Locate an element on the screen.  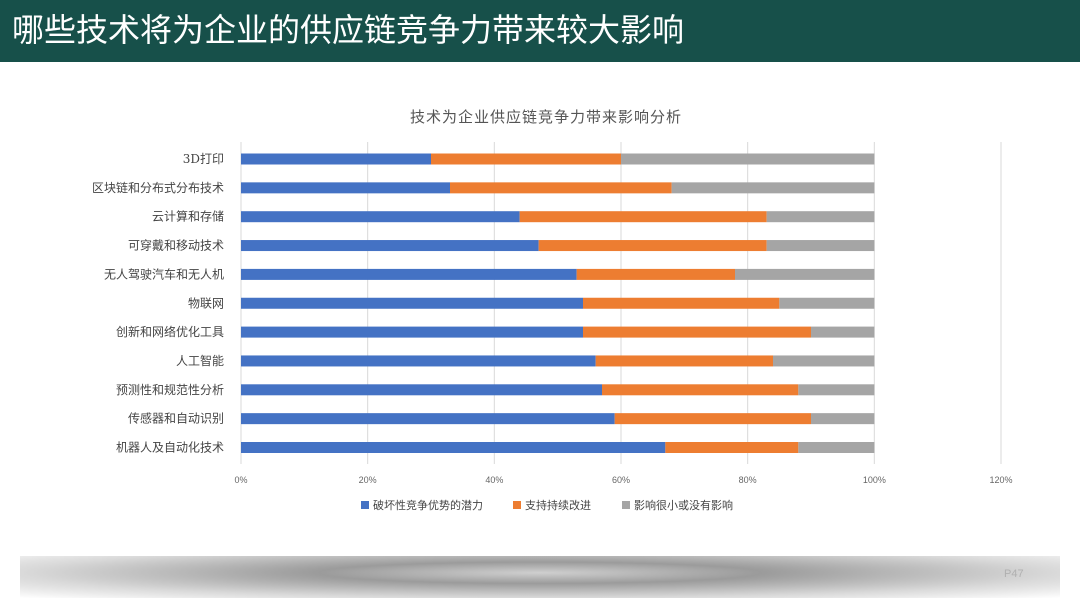
legend-label: 影响很小或没有影响 is located at coordinates (683, 505).